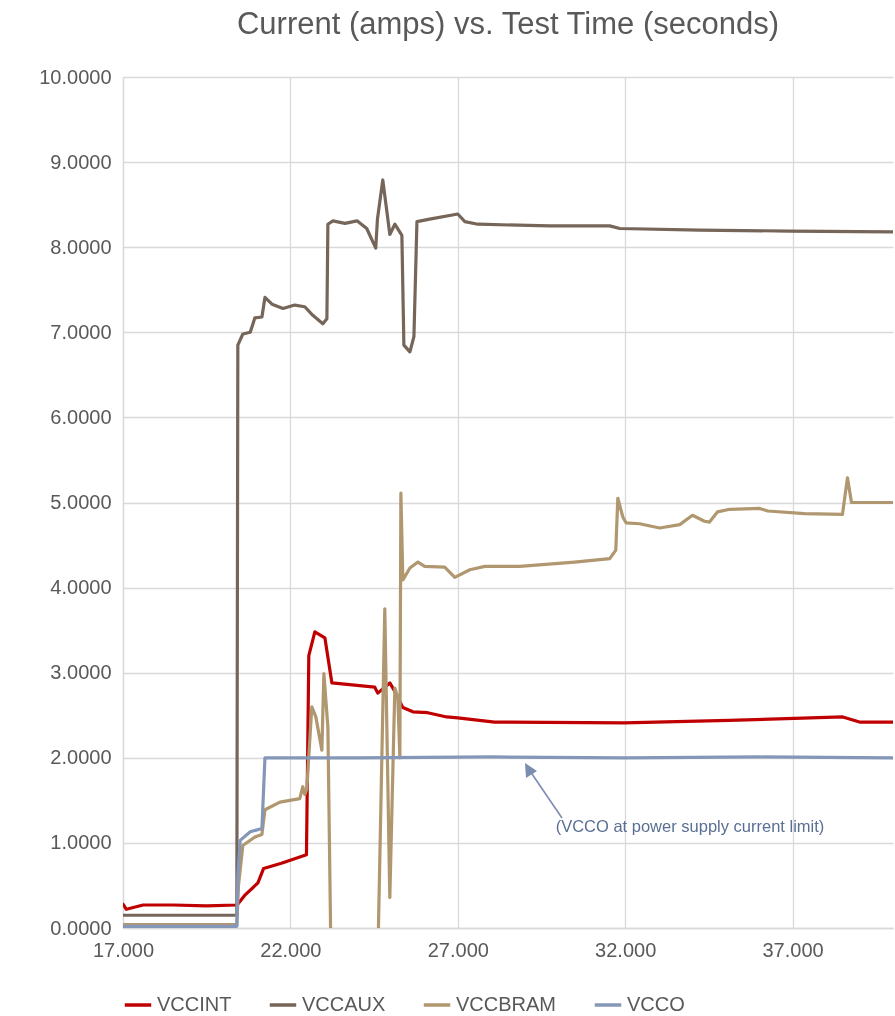 This screenshot has width=895, height=1016. I want to click on y-tick-label: 10.0000, so click(75, 76).